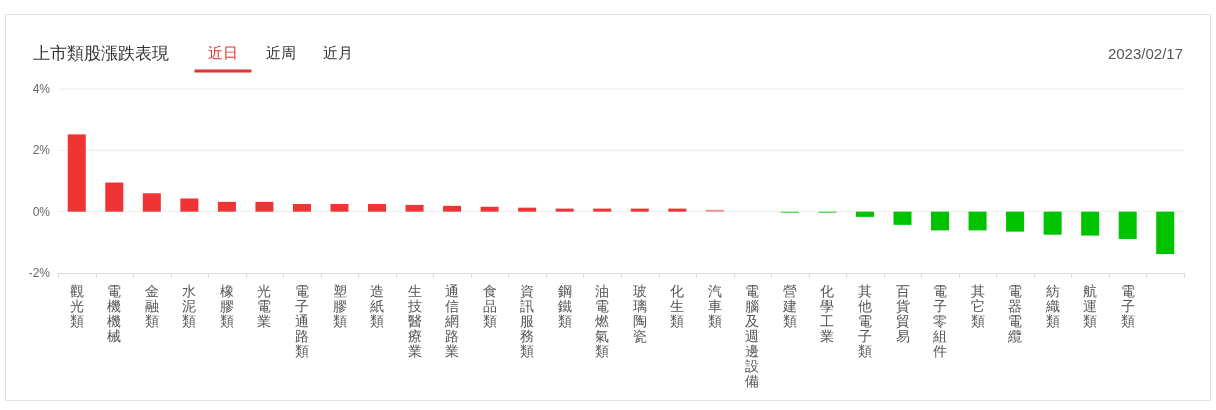 Image resolution: width=1216 pixels, height=410 pixels. Describe the element at coordinates (864, 321) in the screenshot. I see `xtick: 其他電子類` at that location.